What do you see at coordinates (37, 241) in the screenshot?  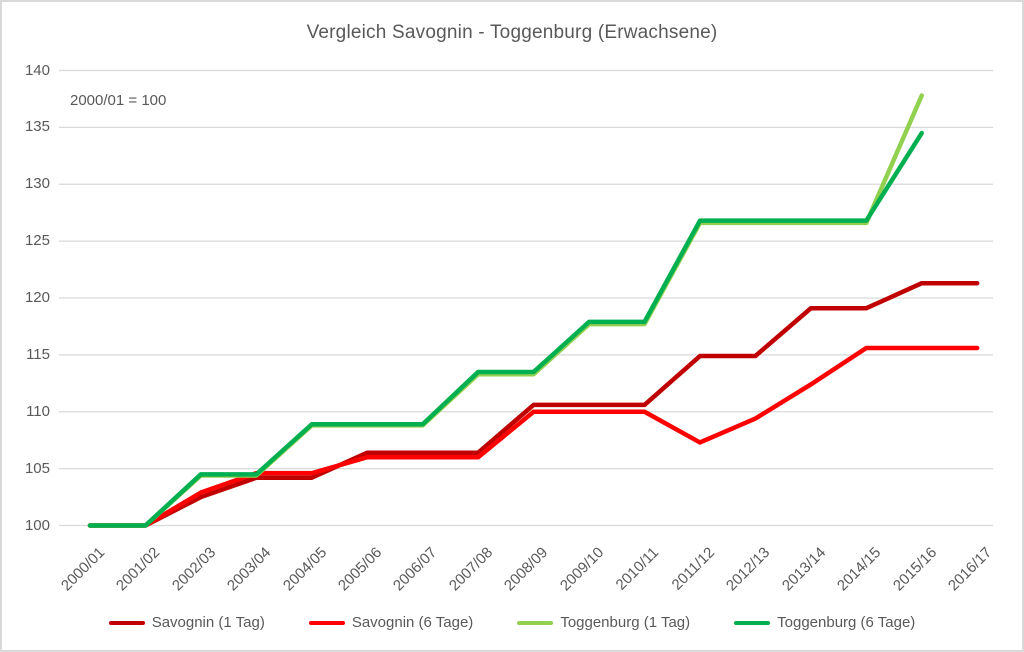 I see `y-axis-tick-label-125: 125` at bounding box center [37, 241].